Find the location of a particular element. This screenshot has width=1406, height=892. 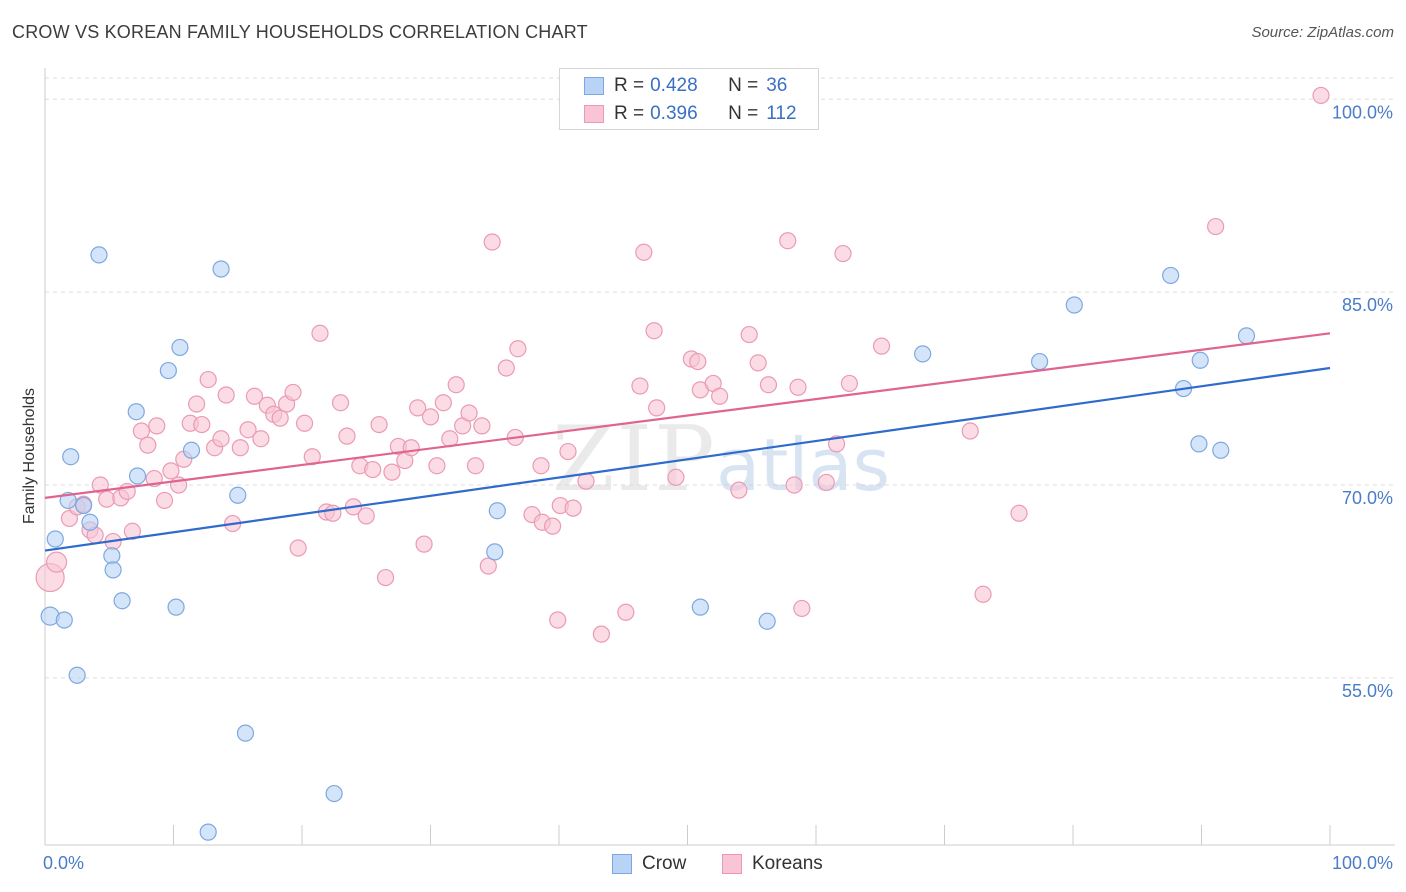

bottom-legend-koreans: Koreans is located at coordinates (772, 864).